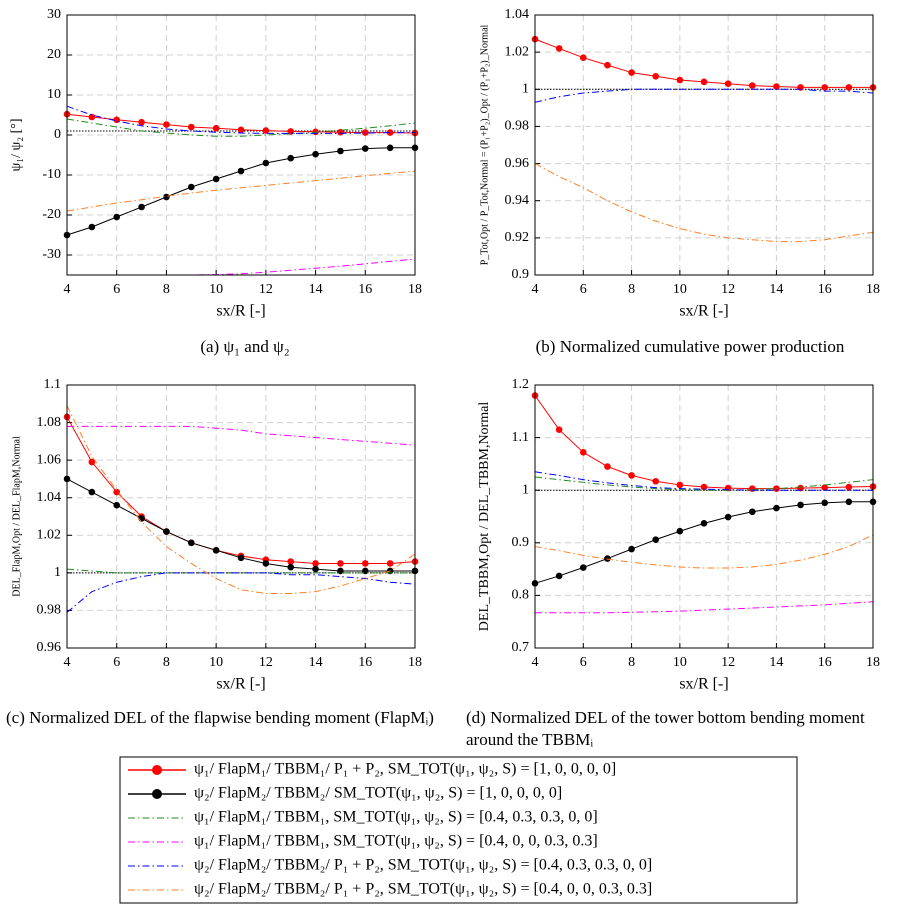 The image size is (919, 908). Describe the element at coordinates (521, 595) in the screenshot. I see `y-tick-label: 0.8` at that location.